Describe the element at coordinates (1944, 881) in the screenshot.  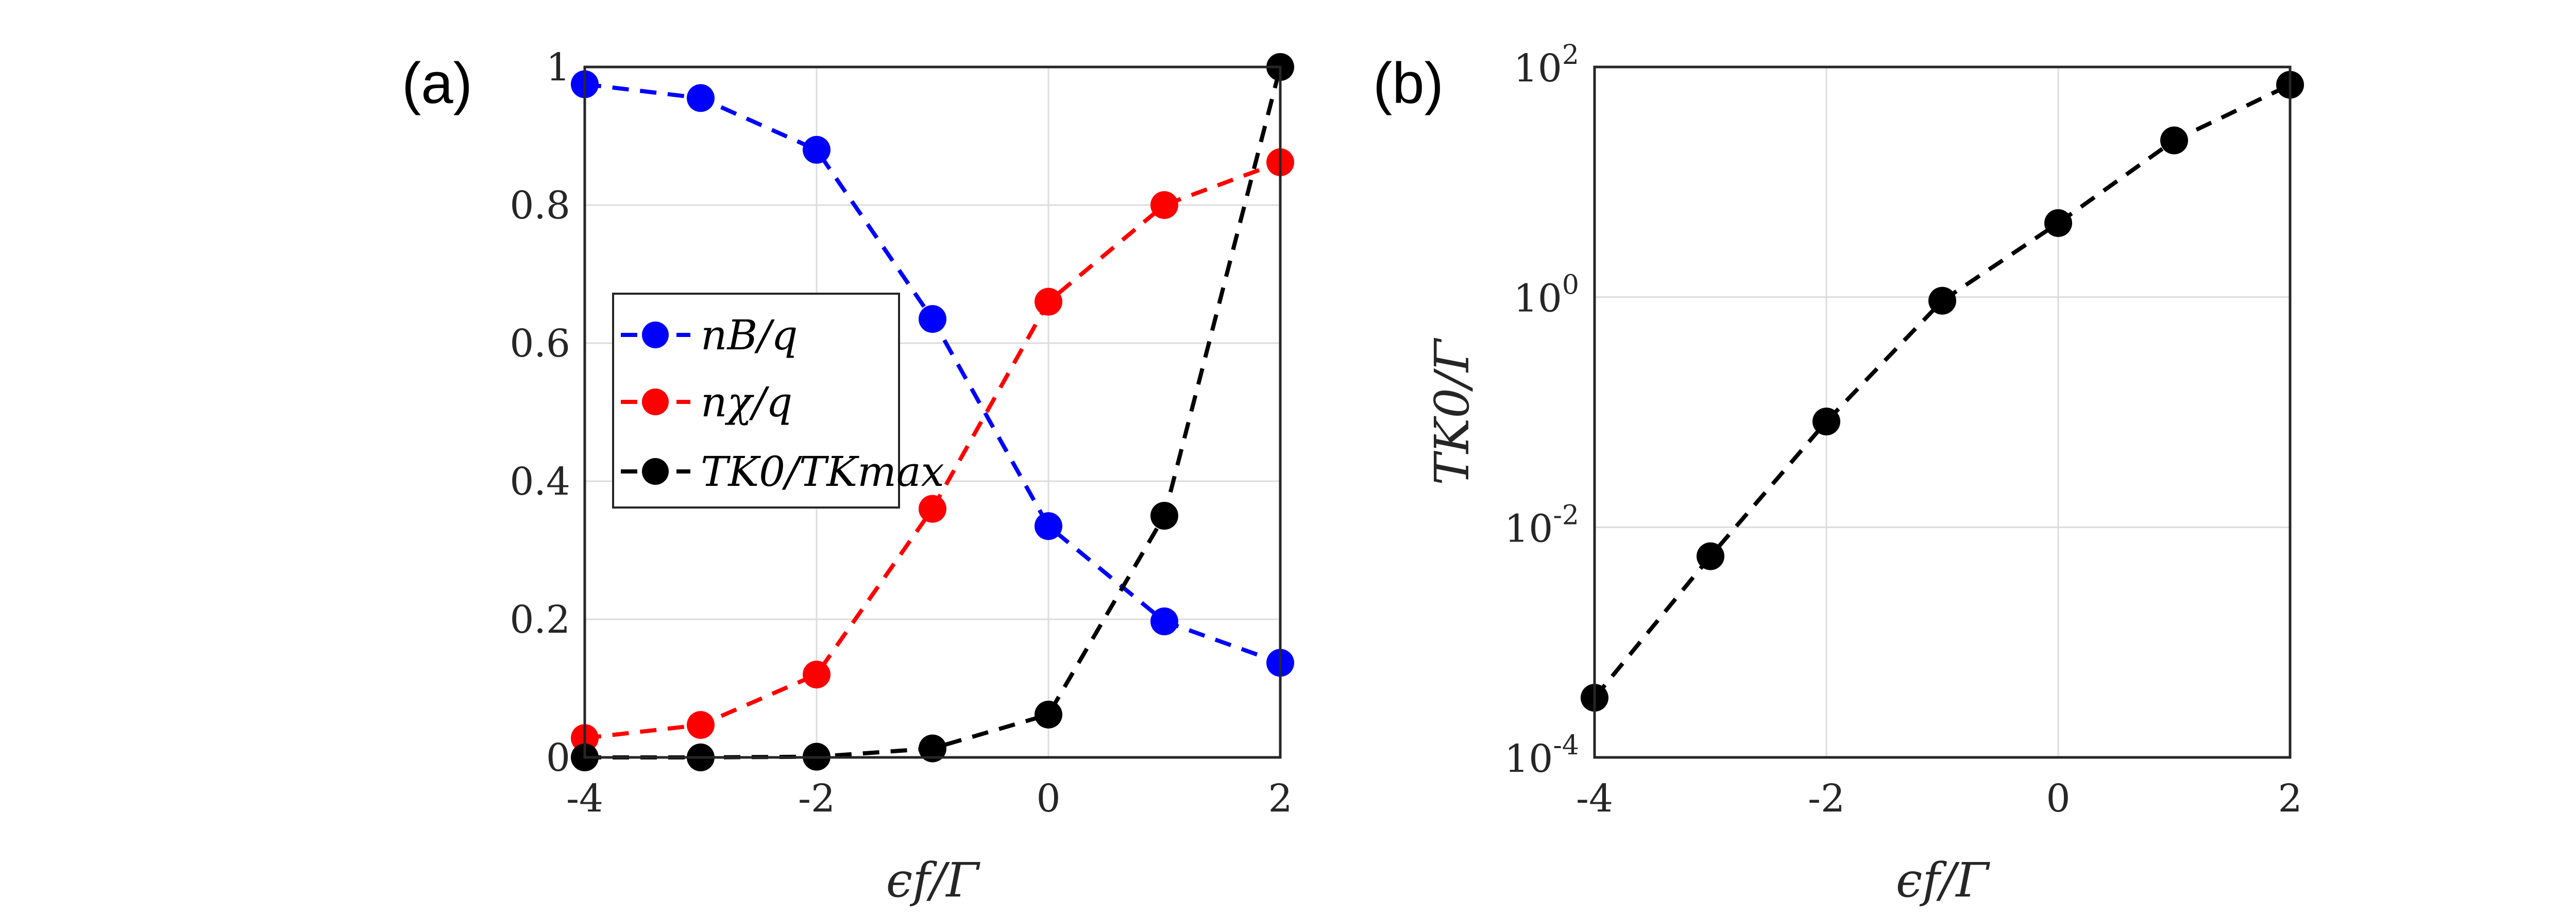
I see `panel-b-x-axis-label: ϵf/Γ` at that location.